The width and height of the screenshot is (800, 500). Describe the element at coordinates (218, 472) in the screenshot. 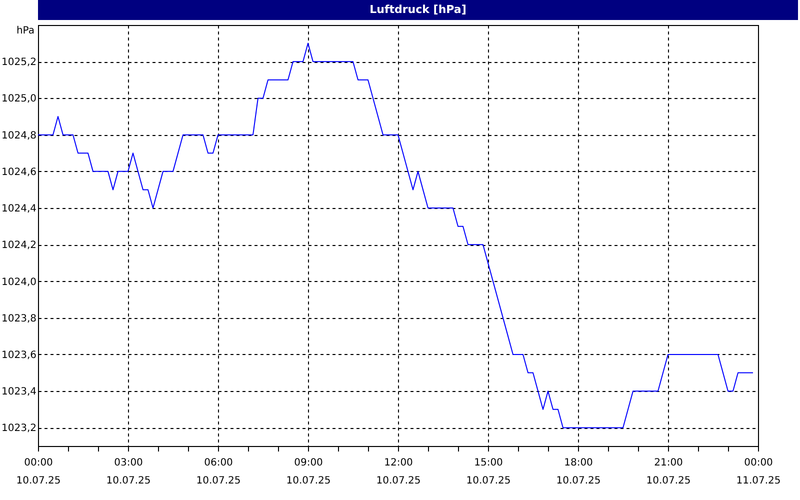

I see `x-tick-label: 06:00 10.07.25` at that location.